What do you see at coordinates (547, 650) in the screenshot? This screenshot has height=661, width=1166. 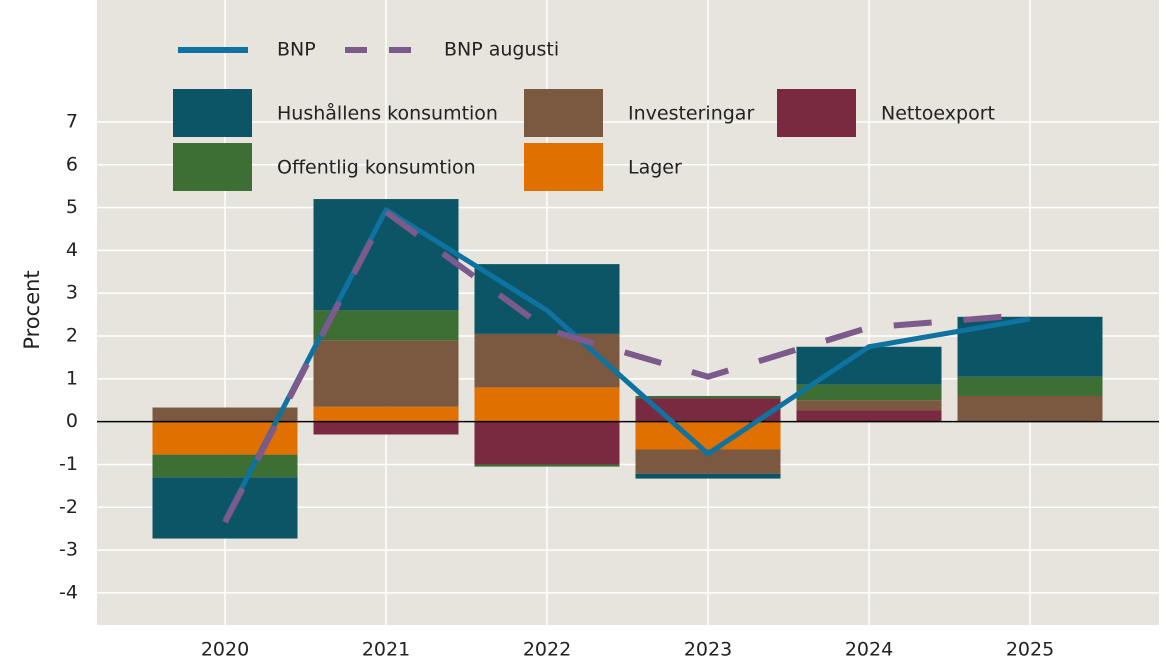 I see `x-tick-label: 2022` at bounding box center [547, 650].